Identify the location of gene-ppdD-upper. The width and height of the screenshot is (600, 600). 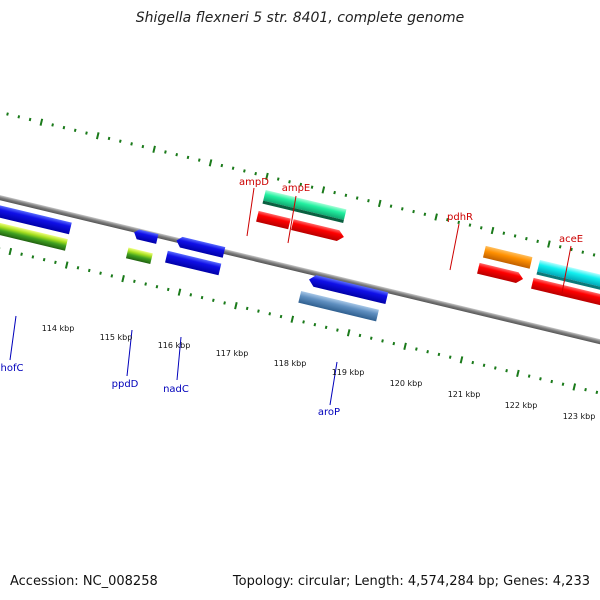
(146, 236).